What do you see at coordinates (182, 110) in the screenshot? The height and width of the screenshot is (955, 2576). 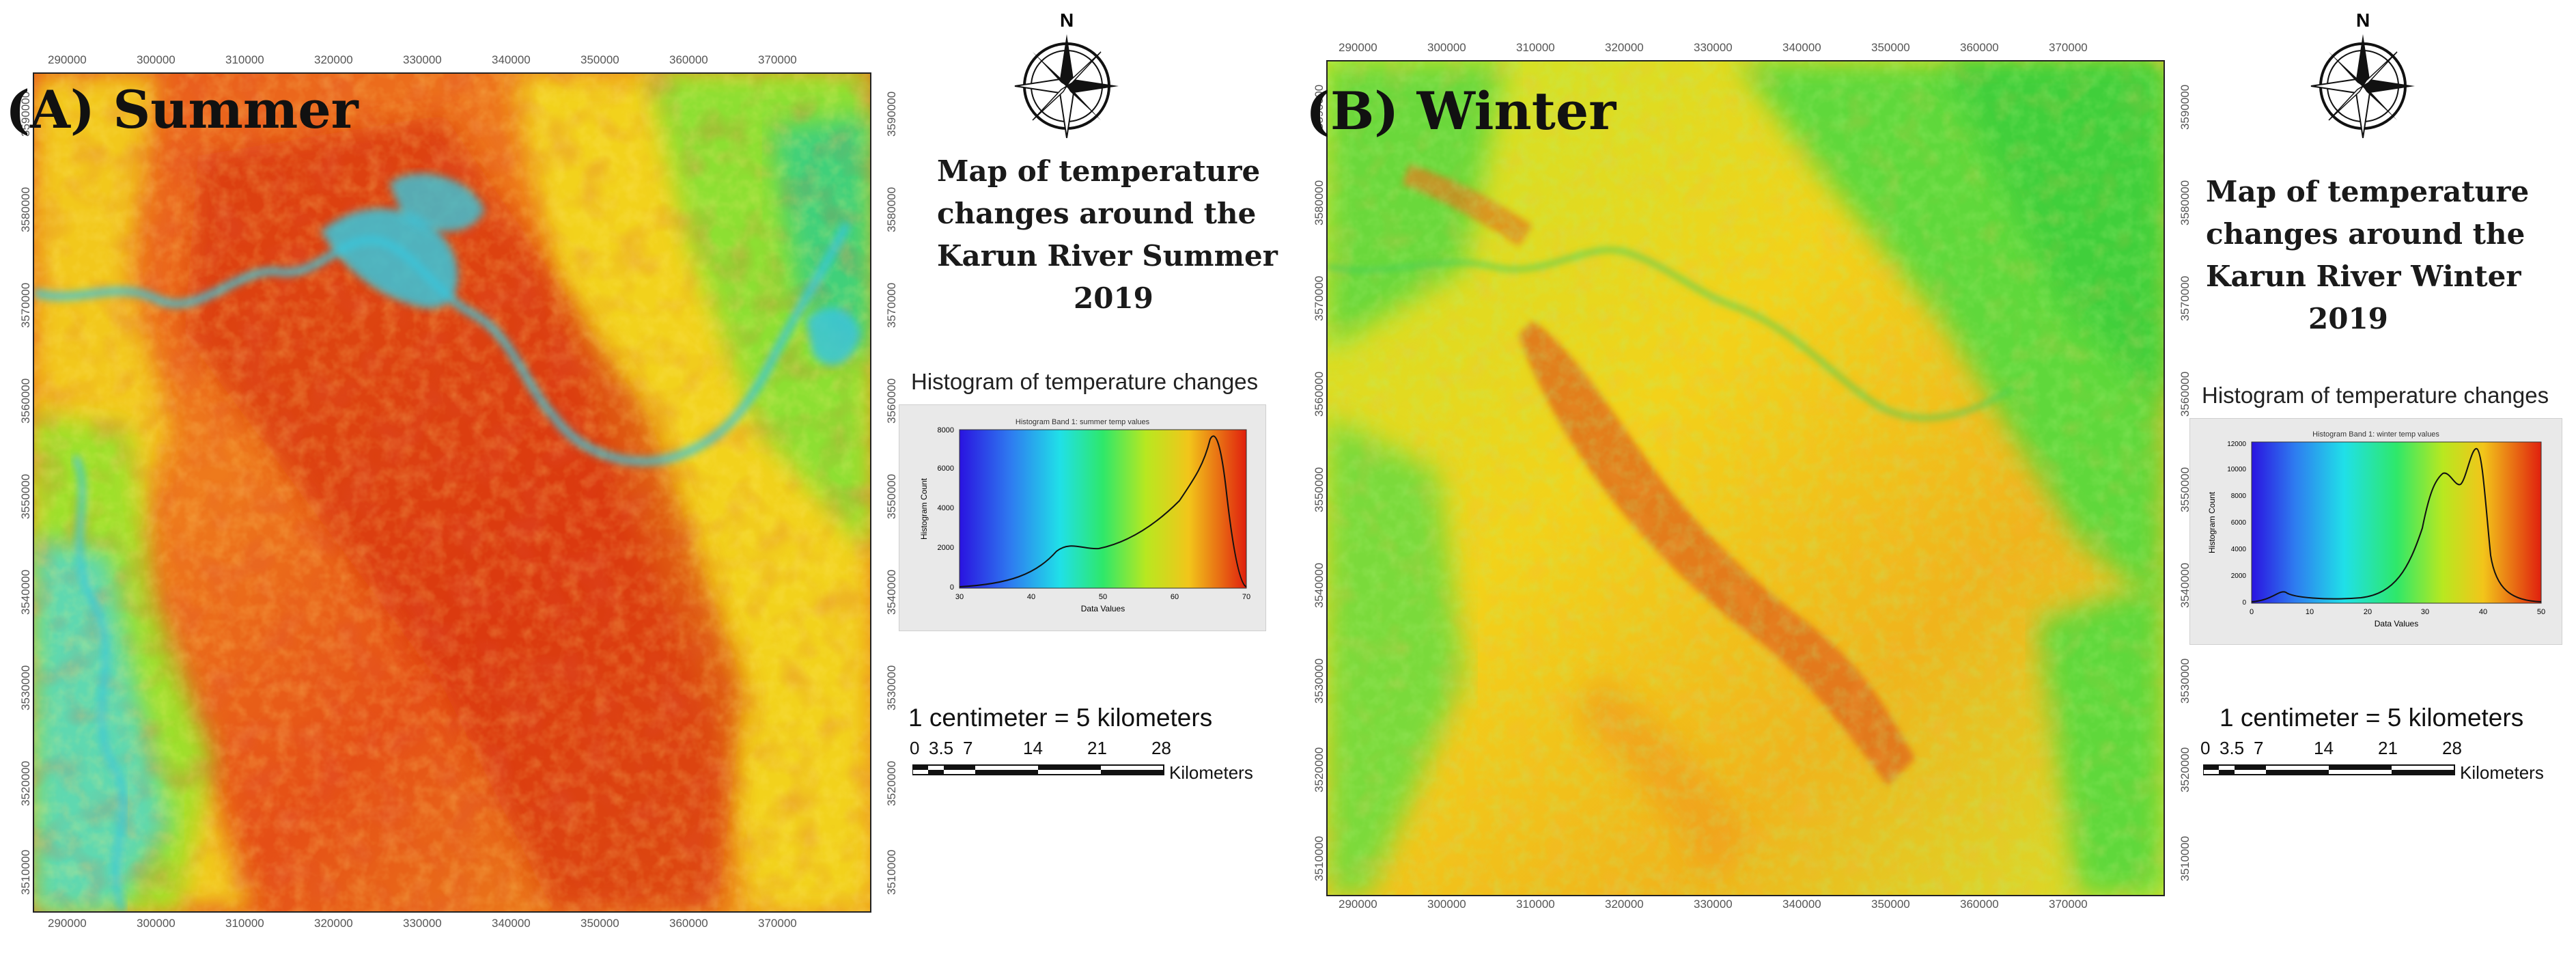 I see `summer-panel-label: (A) Summer` at bounding box center [182, 110].